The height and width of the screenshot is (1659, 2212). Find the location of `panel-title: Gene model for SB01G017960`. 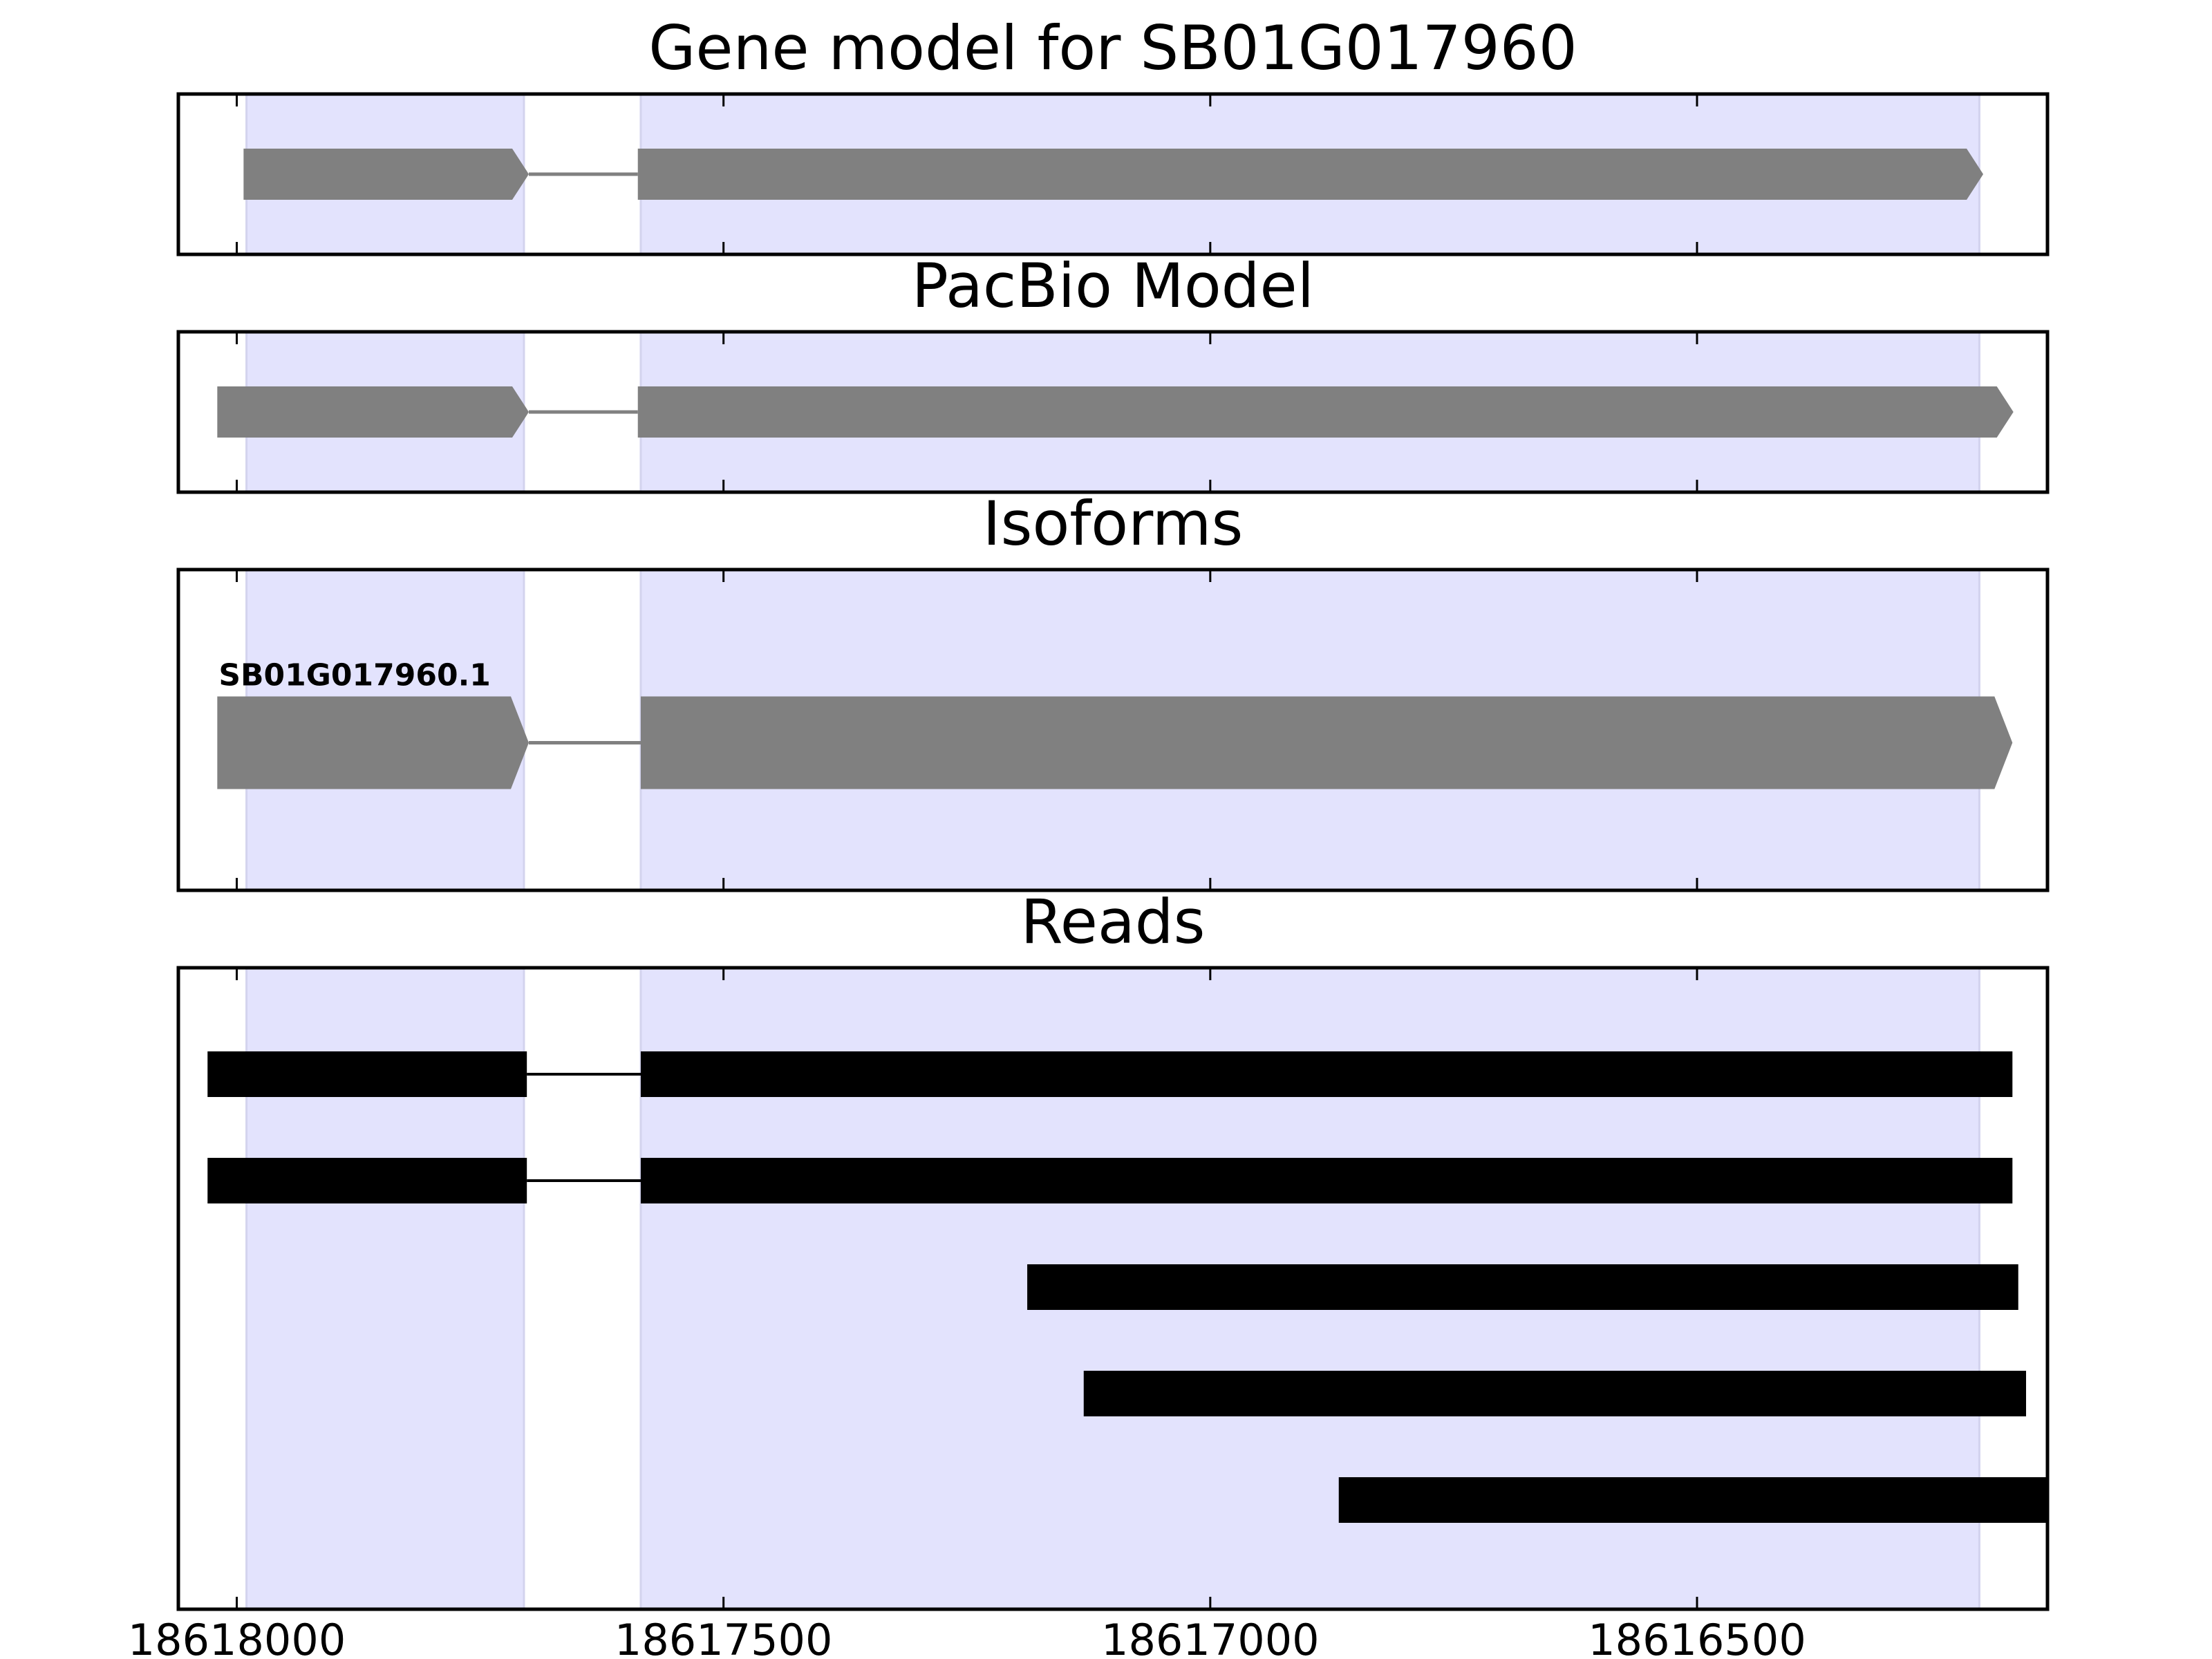

panel-title: Gene model for SB01G017960 is located at coordinates (1112, 48).